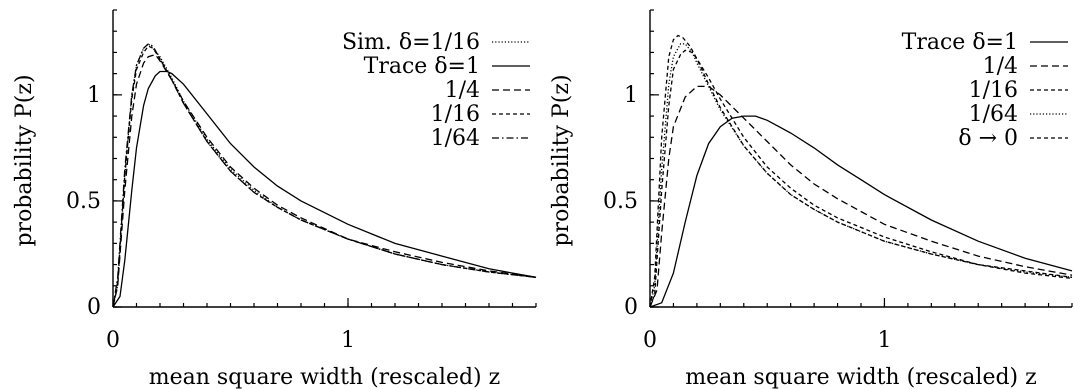 The width and height of the screenshot is (1073, 389). What do you see at coordinates (411, 42) in the screenshot?
I see `legend-label: Sim. δ=1/16` at bounding box center [411, 42].